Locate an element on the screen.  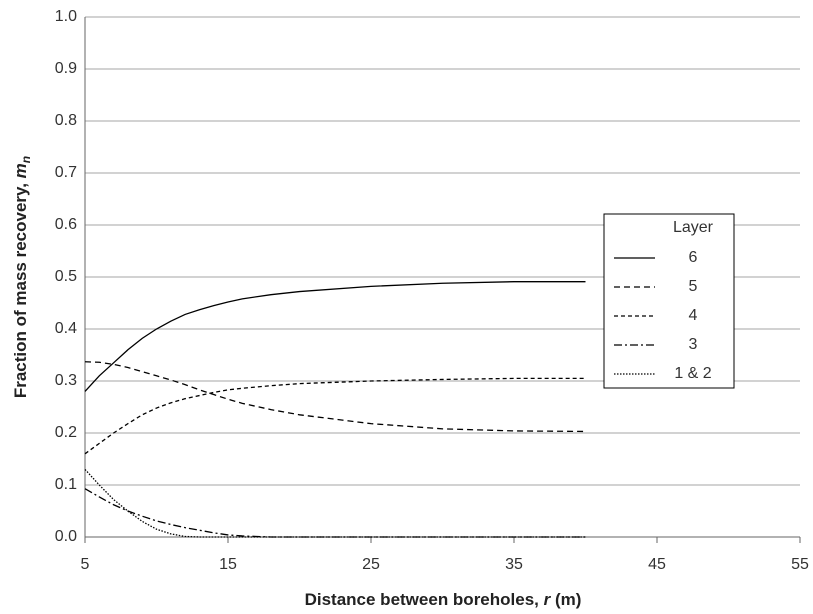
legend-label: 4 is located at coordinates (693, 315).